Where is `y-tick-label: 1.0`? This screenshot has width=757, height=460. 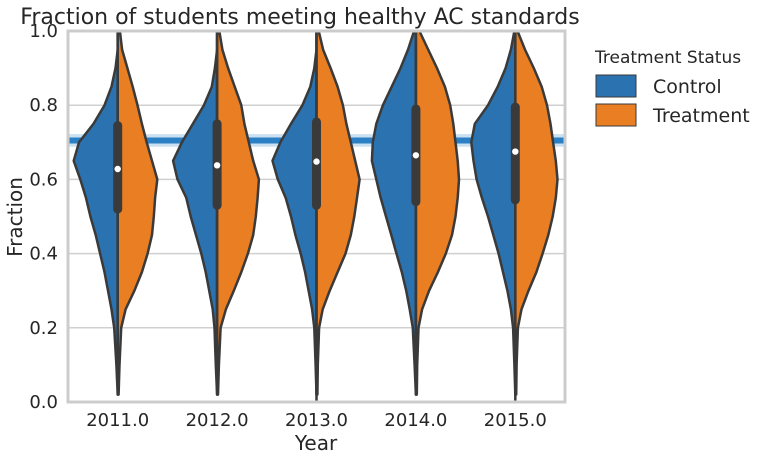
y-tick-label: 1.0 is located at coordinates (43, 31).